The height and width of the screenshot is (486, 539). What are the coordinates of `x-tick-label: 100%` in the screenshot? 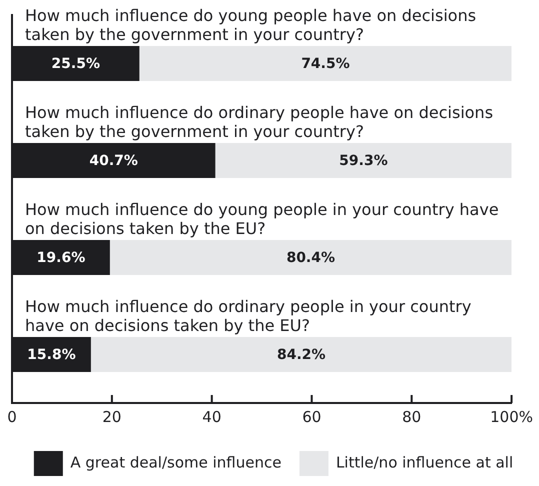 It's located at (512, 417).